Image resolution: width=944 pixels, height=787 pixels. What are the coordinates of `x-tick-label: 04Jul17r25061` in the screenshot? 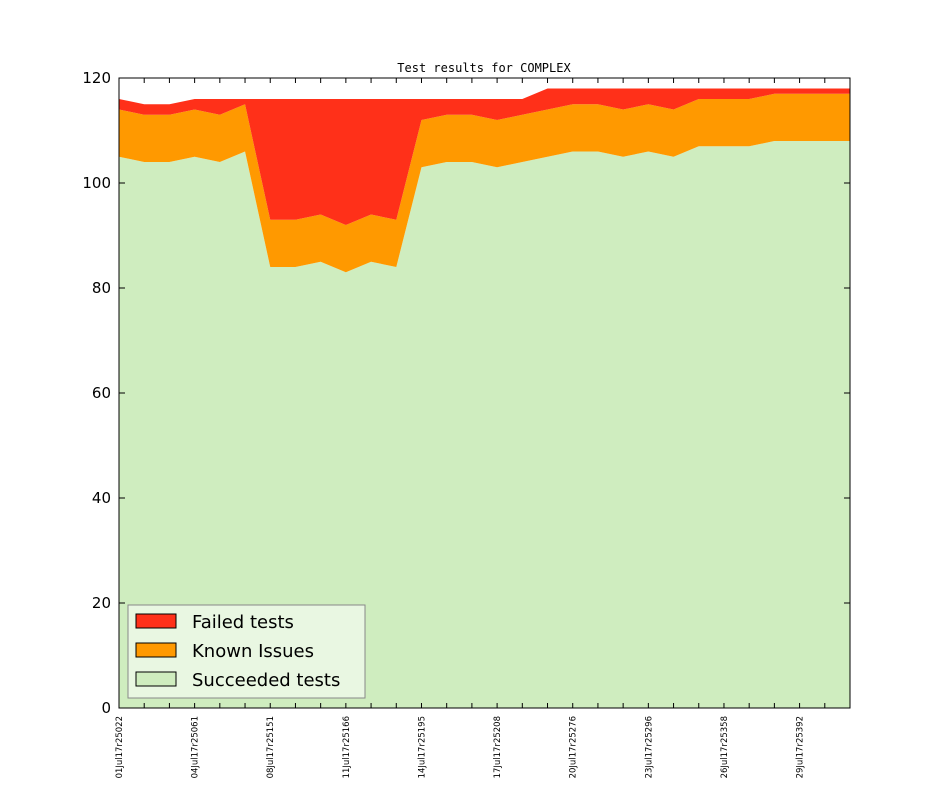 It's located at (196, 747).